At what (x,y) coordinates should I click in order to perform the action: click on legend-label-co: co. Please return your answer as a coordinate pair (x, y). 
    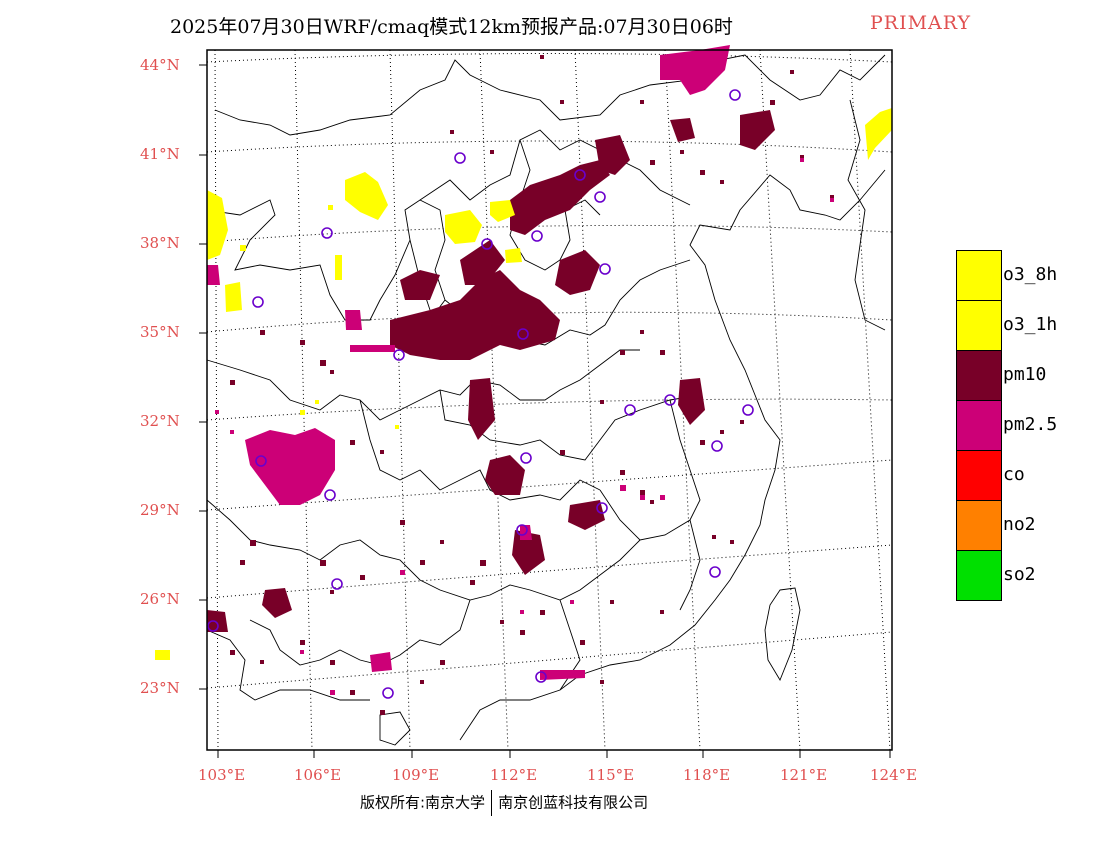
    Looking at the image, I should click on (1014, 474).